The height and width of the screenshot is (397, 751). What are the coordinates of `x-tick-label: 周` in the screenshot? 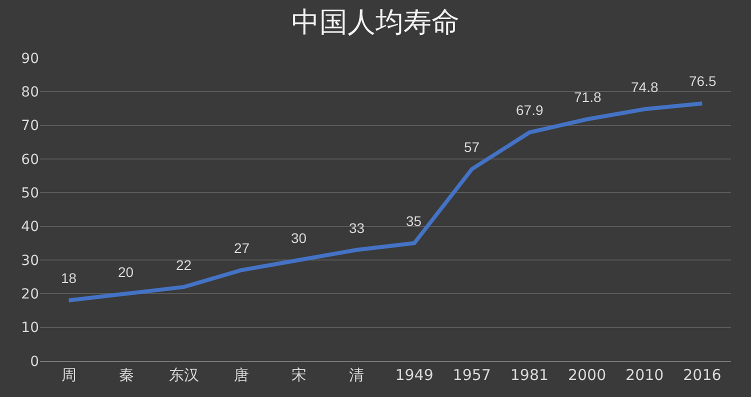 It's located at (68, 375).